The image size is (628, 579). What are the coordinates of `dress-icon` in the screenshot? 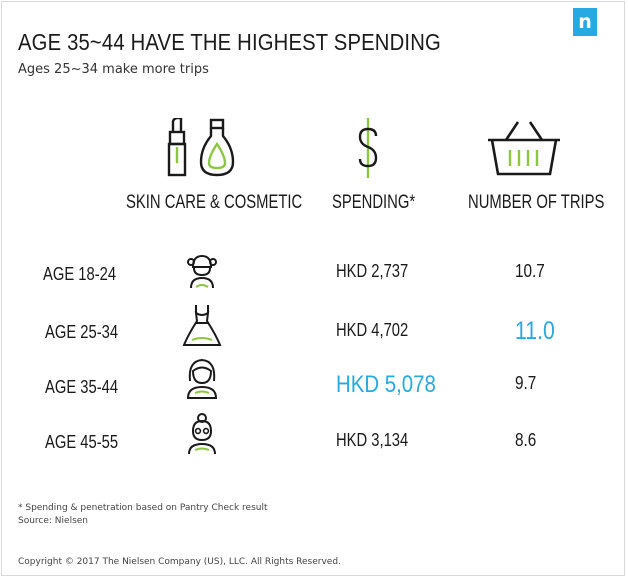 It's located at (202, 325).